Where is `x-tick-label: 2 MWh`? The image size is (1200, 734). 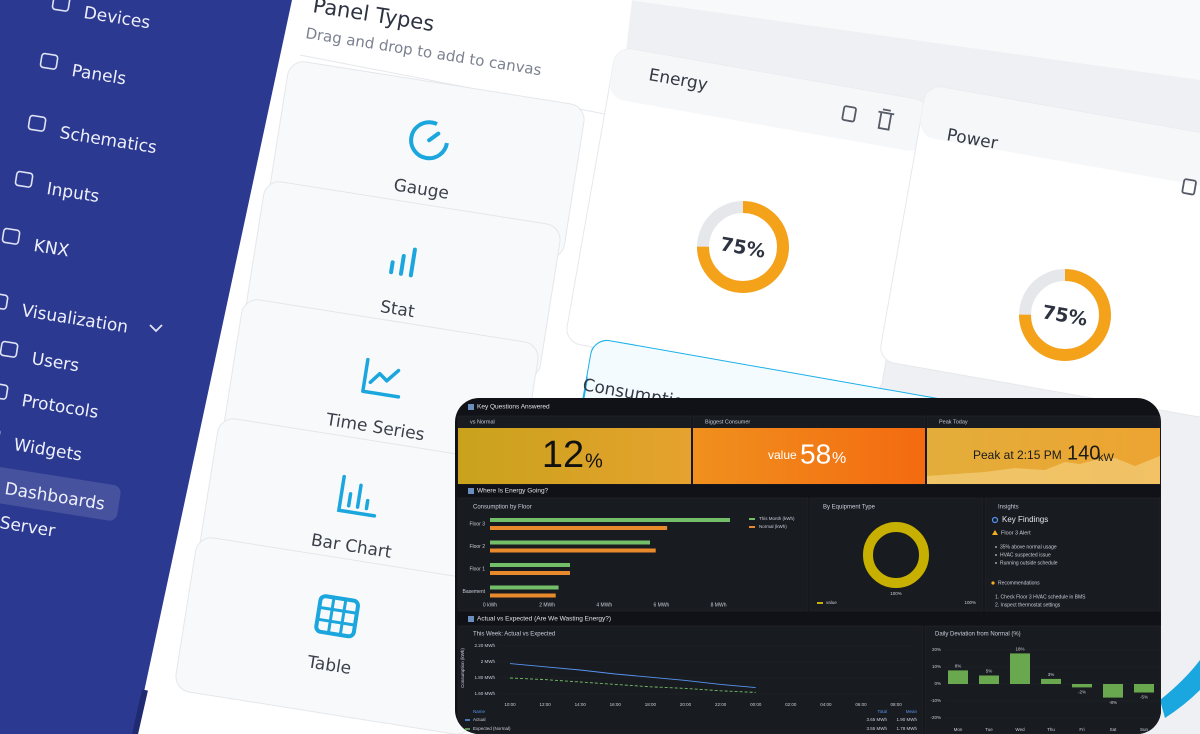
x-tick-label: 2 MWh is located at coordinates (547, 605).